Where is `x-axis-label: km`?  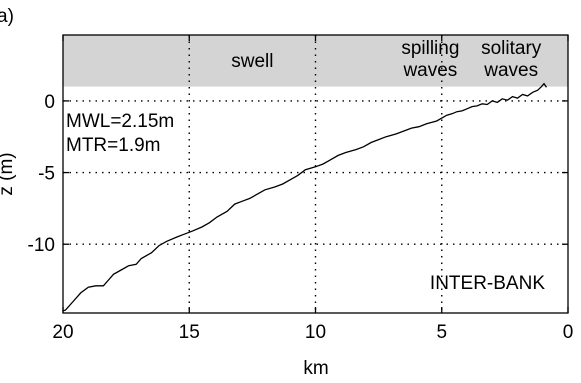
x-axis-label: km is located at coordinates (315, 368).